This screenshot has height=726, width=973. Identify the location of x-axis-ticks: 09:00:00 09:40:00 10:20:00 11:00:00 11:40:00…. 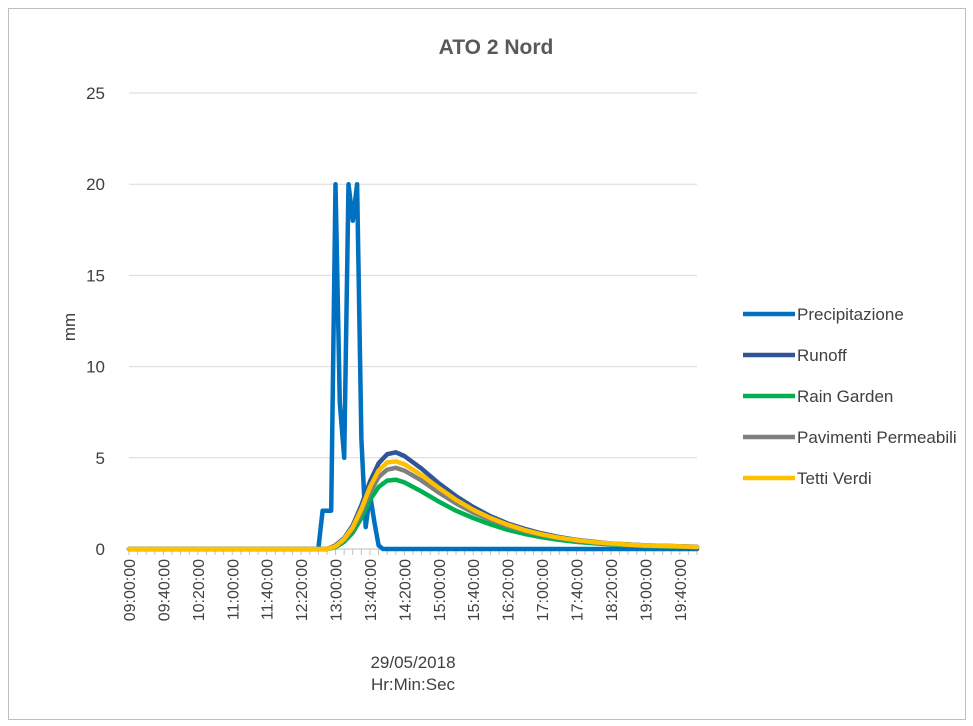
(406, 590).